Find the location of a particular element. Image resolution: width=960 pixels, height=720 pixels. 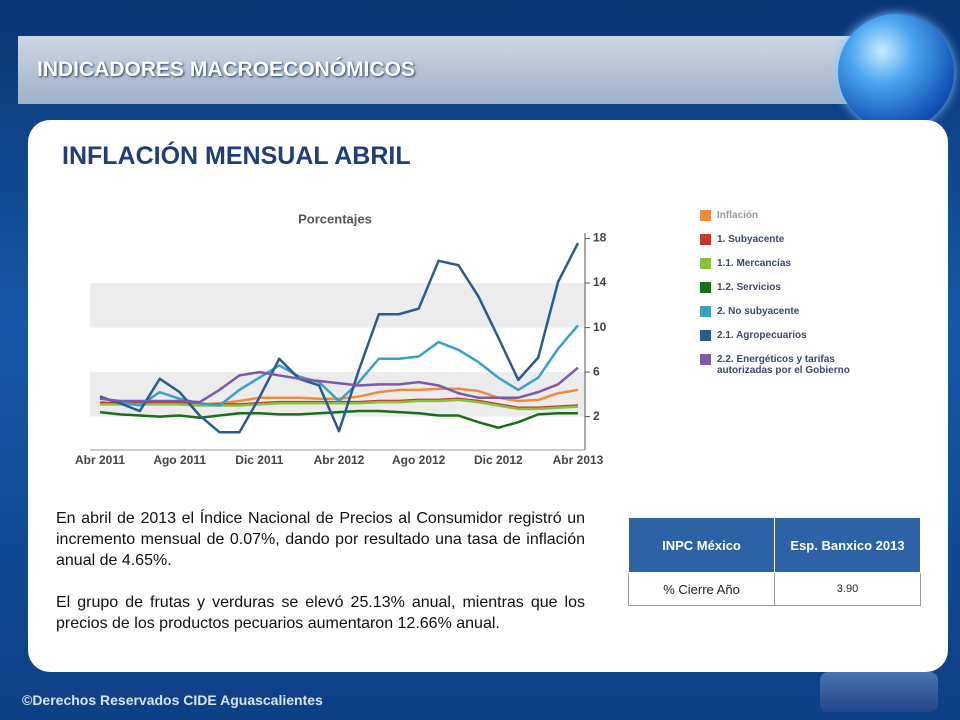

grid-band is located at coordinates (337, 305).